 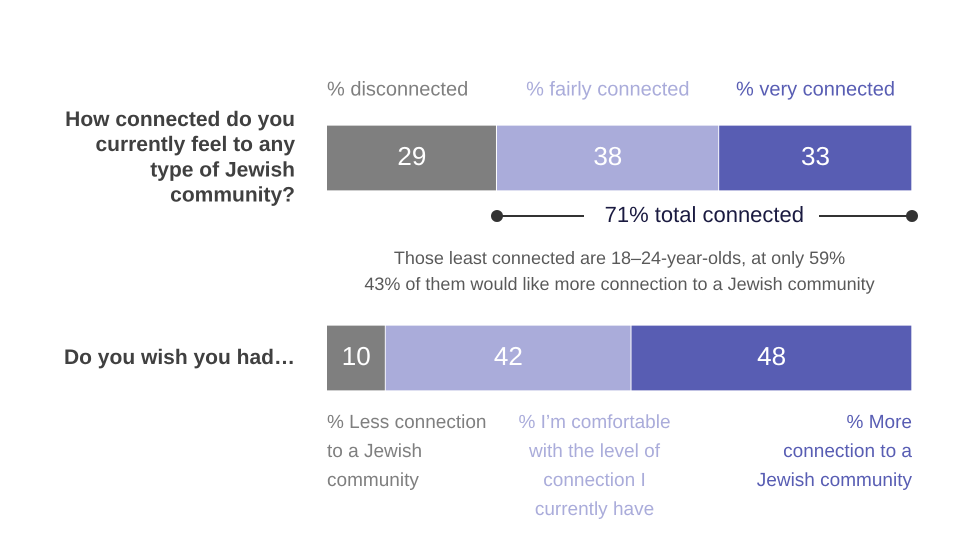 I want to click on data-label: 42, so click(x=508, y=356).